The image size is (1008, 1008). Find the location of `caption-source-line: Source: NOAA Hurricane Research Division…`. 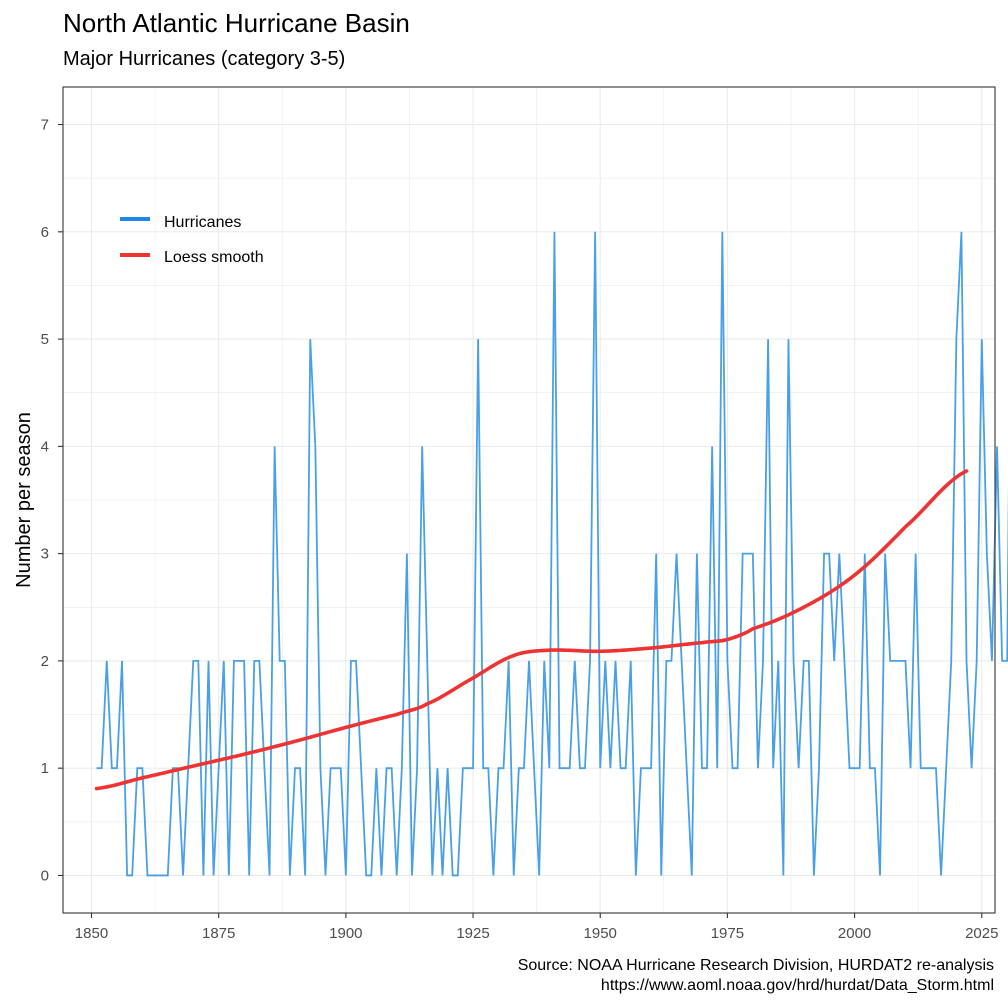

caption-source-line: Source: NOAA Hurricane Research Division… is located at coordinates (755, 965).